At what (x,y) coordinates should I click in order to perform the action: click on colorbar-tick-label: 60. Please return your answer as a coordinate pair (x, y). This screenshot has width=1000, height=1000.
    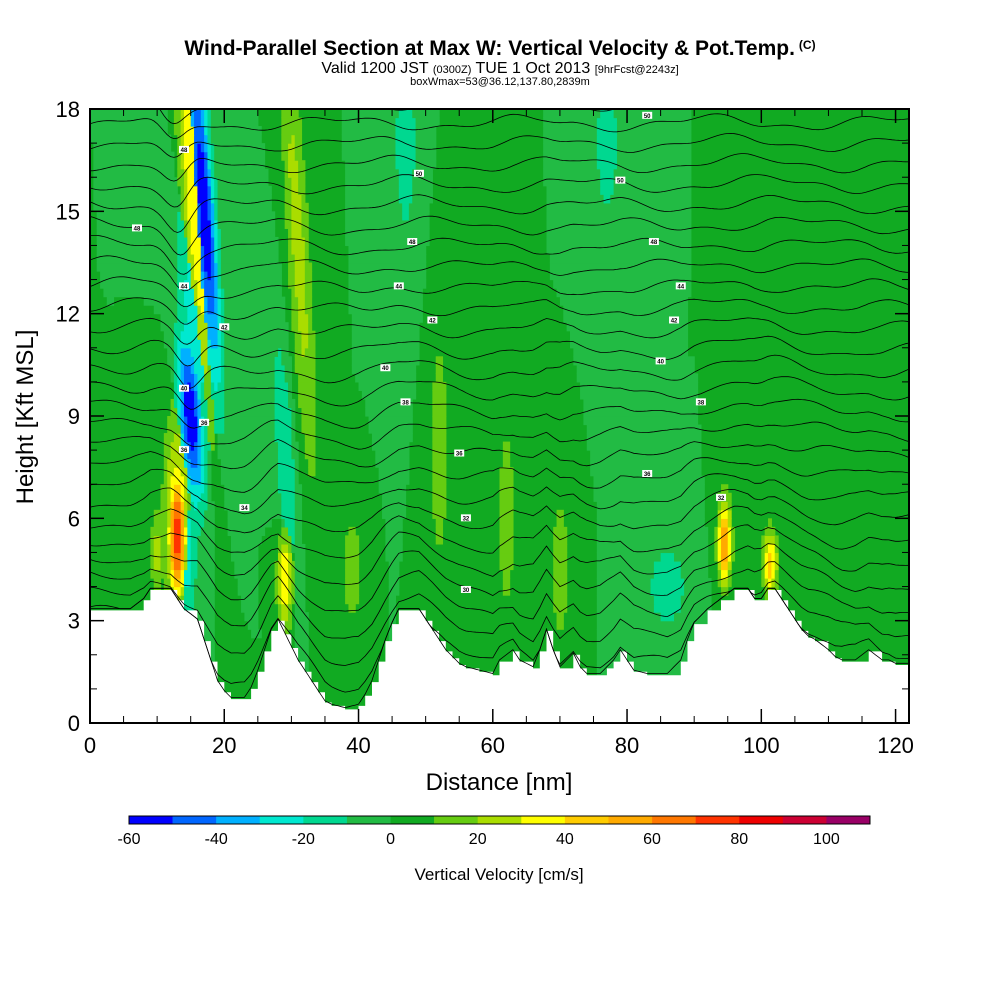
    Looking at the image, I should click on (652, 839).